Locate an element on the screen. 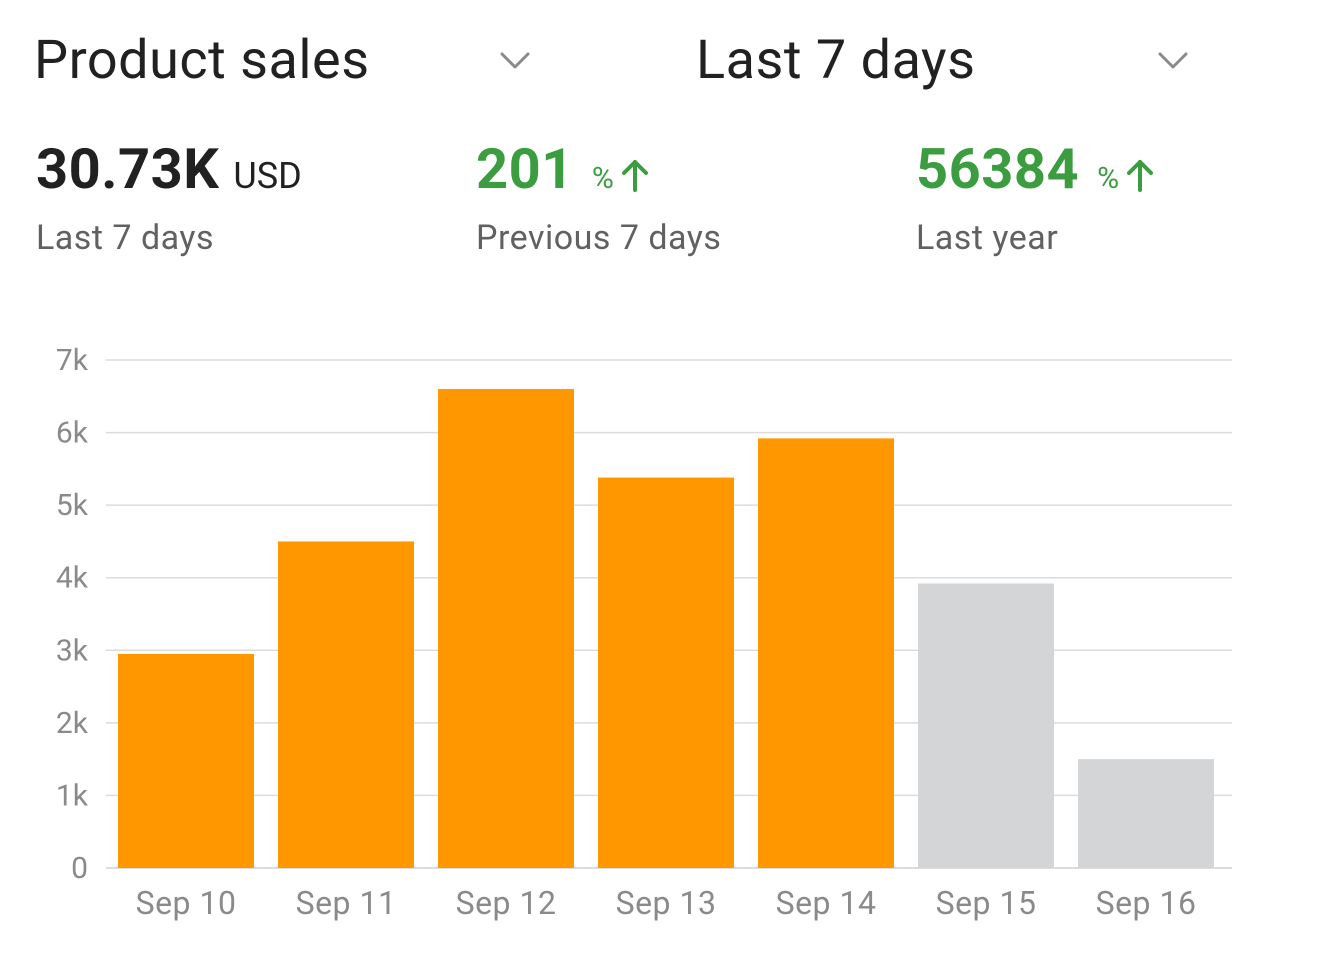  stat-last-year: 56384 % Last year is located at coordinates (1035, 197).